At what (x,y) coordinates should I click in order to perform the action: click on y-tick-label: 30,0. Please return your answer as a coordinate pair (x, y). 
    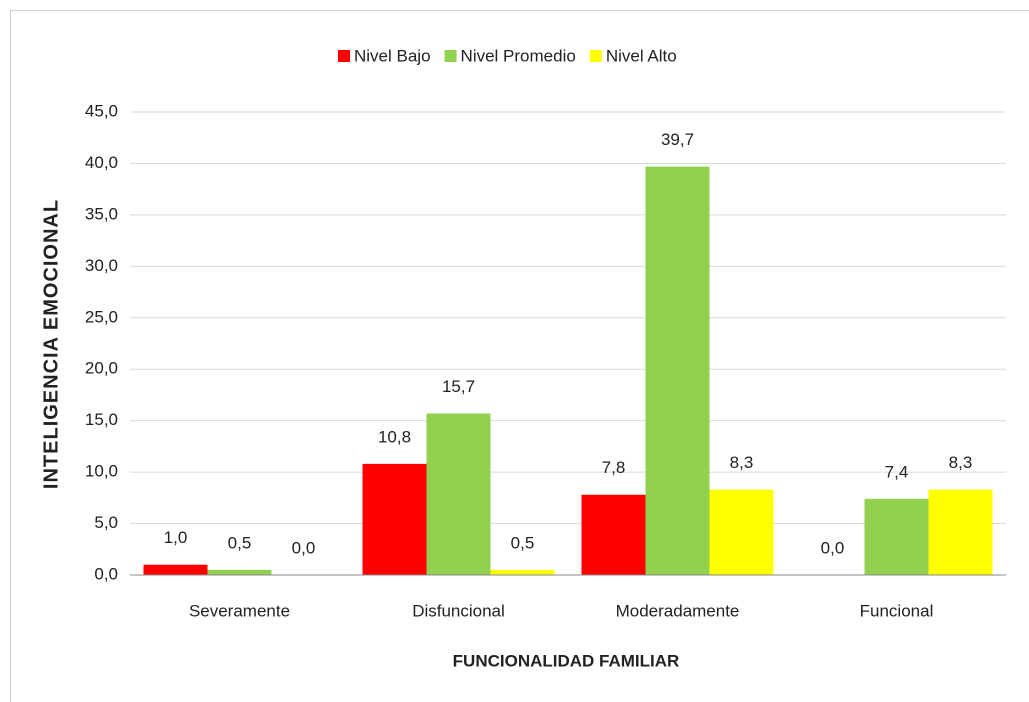
    Looking at the image, I should click on (101, 265).